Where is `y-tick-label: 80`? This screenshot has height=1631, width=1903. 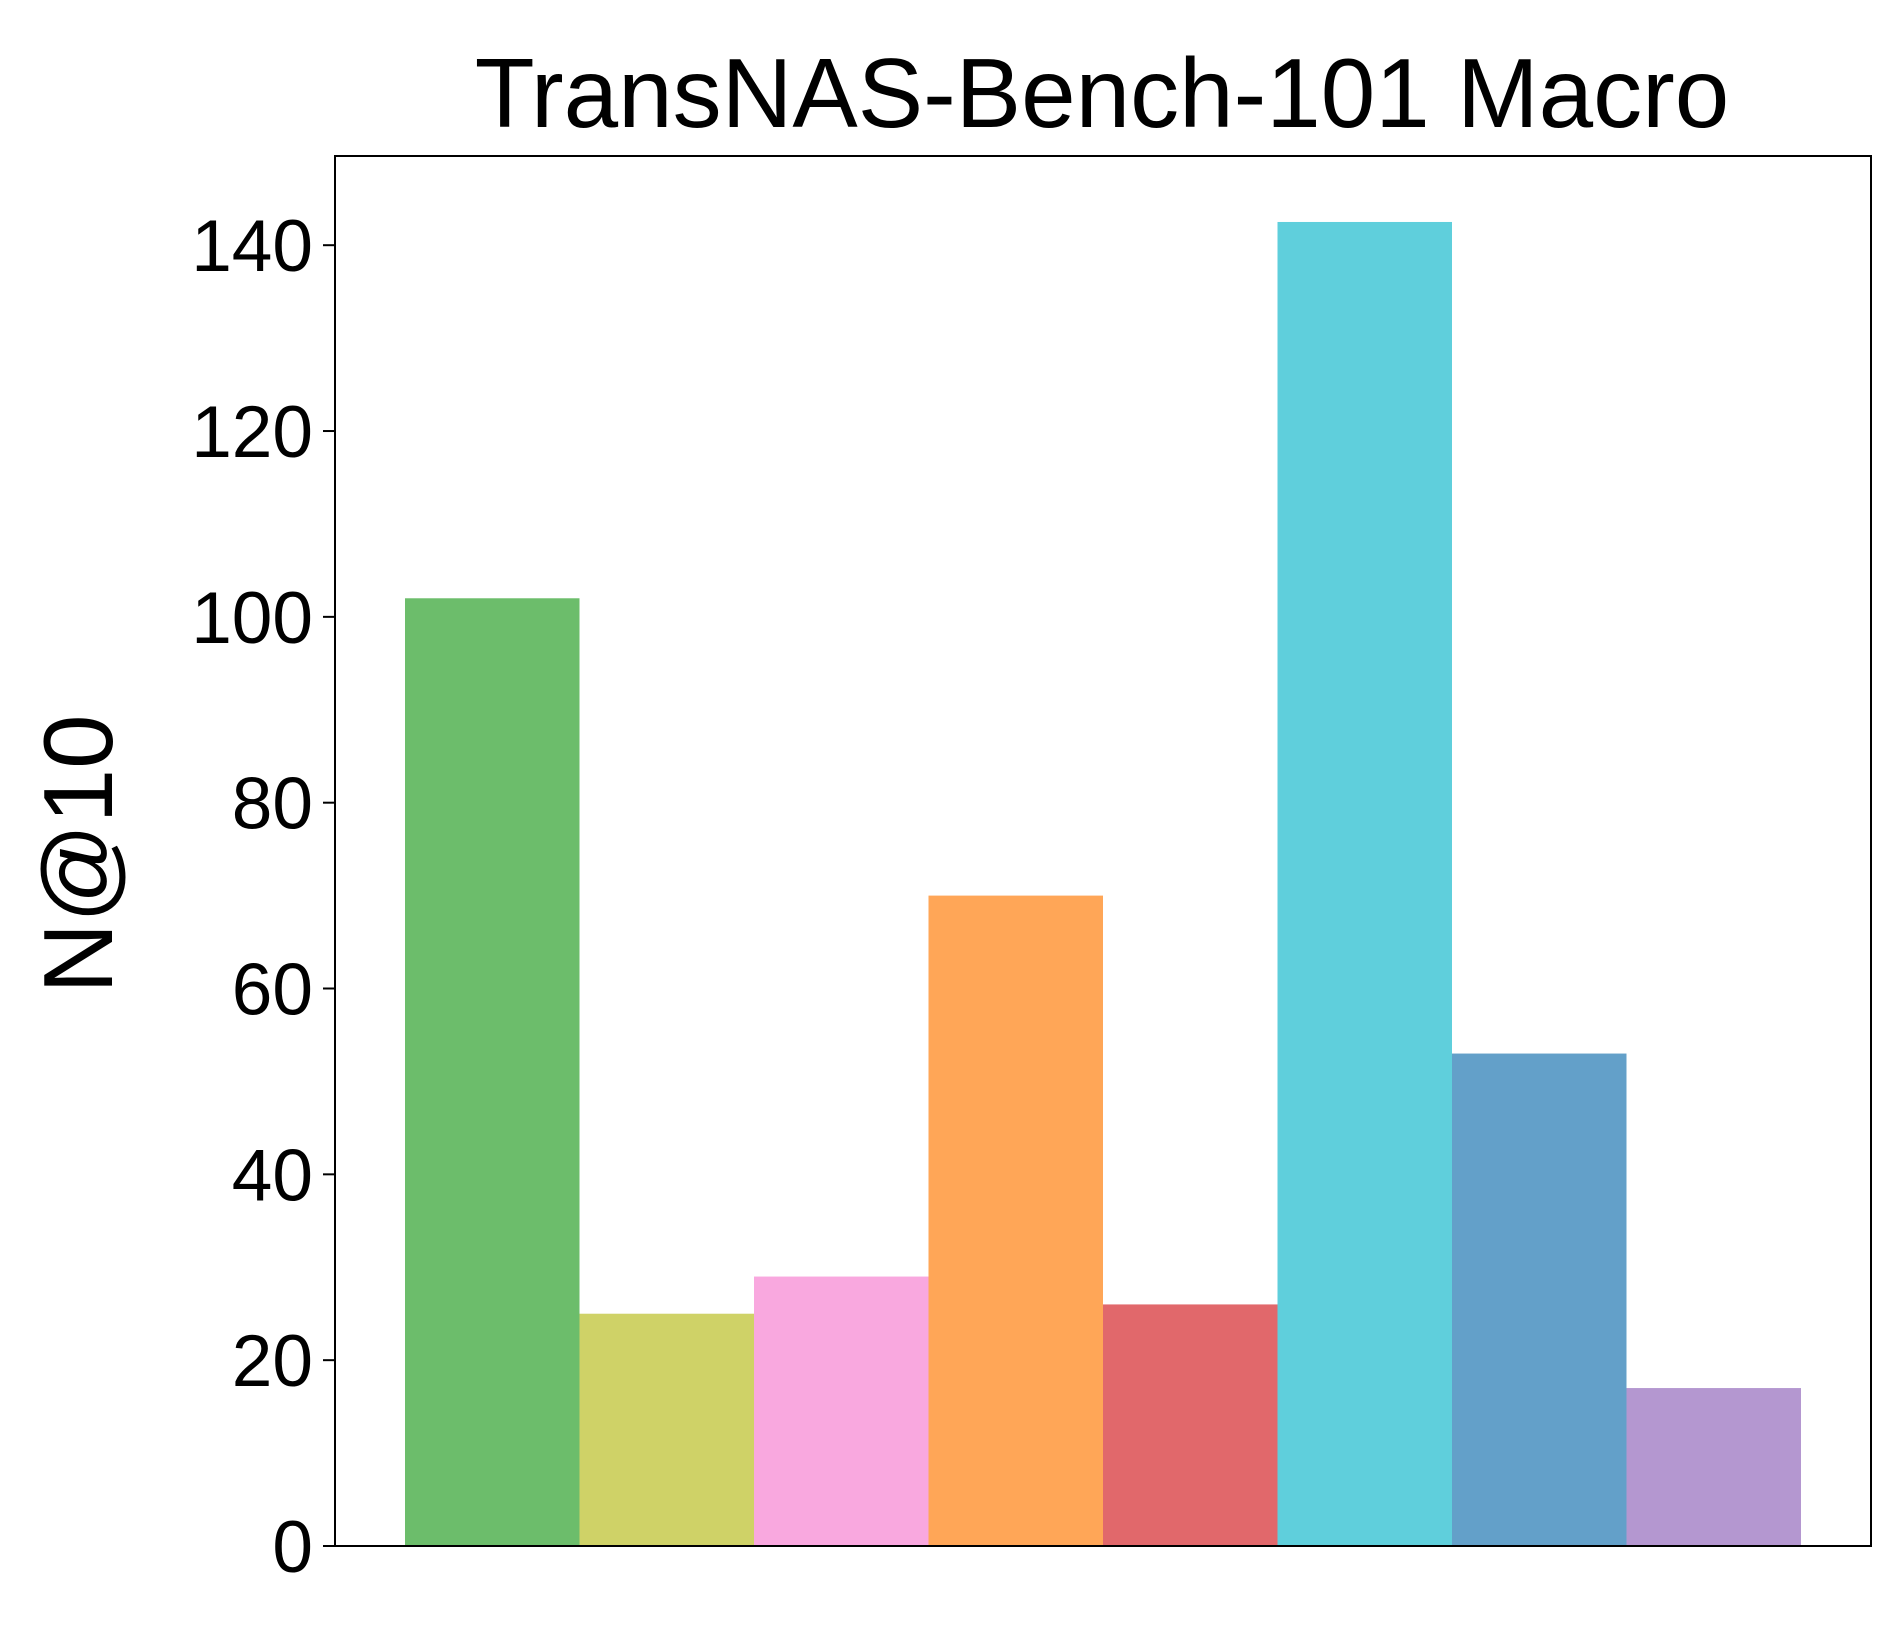 y-tick-label: 80 is located at coordinates (272, 804).